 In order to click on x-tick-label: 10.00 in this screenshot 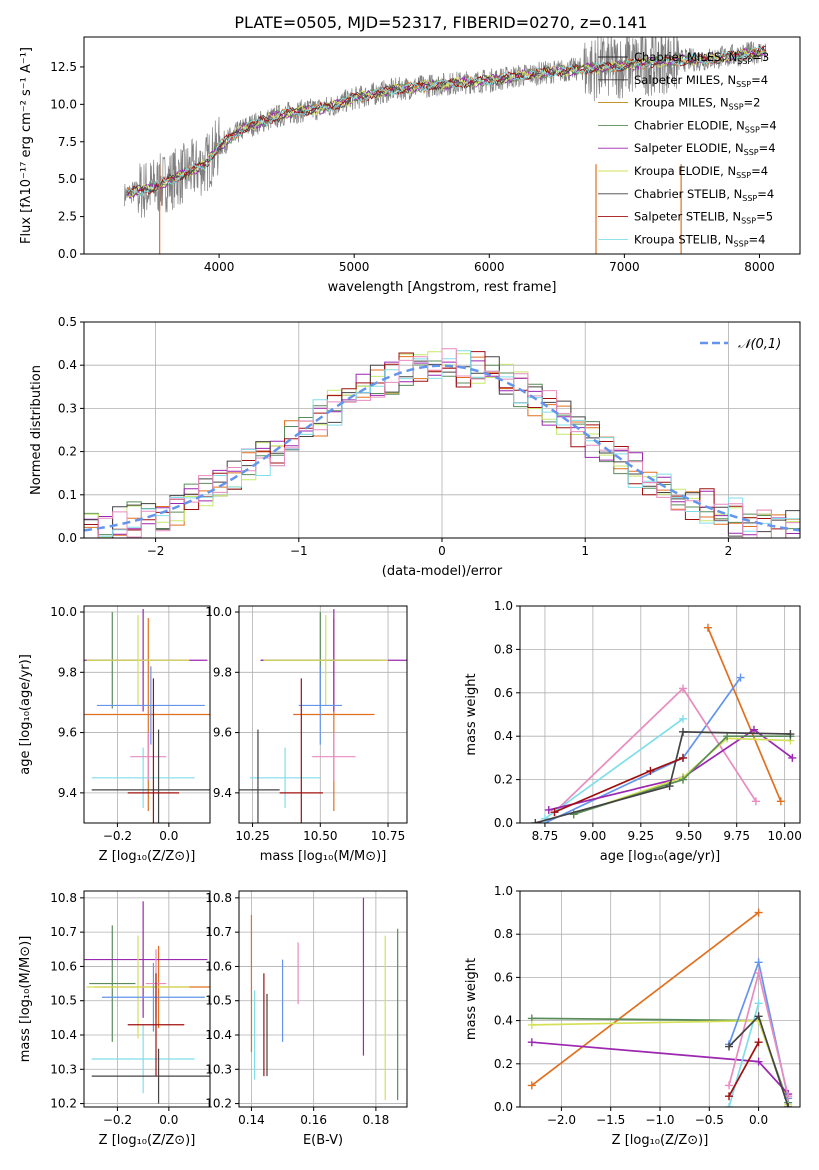, I will do `click(784, 836)`.